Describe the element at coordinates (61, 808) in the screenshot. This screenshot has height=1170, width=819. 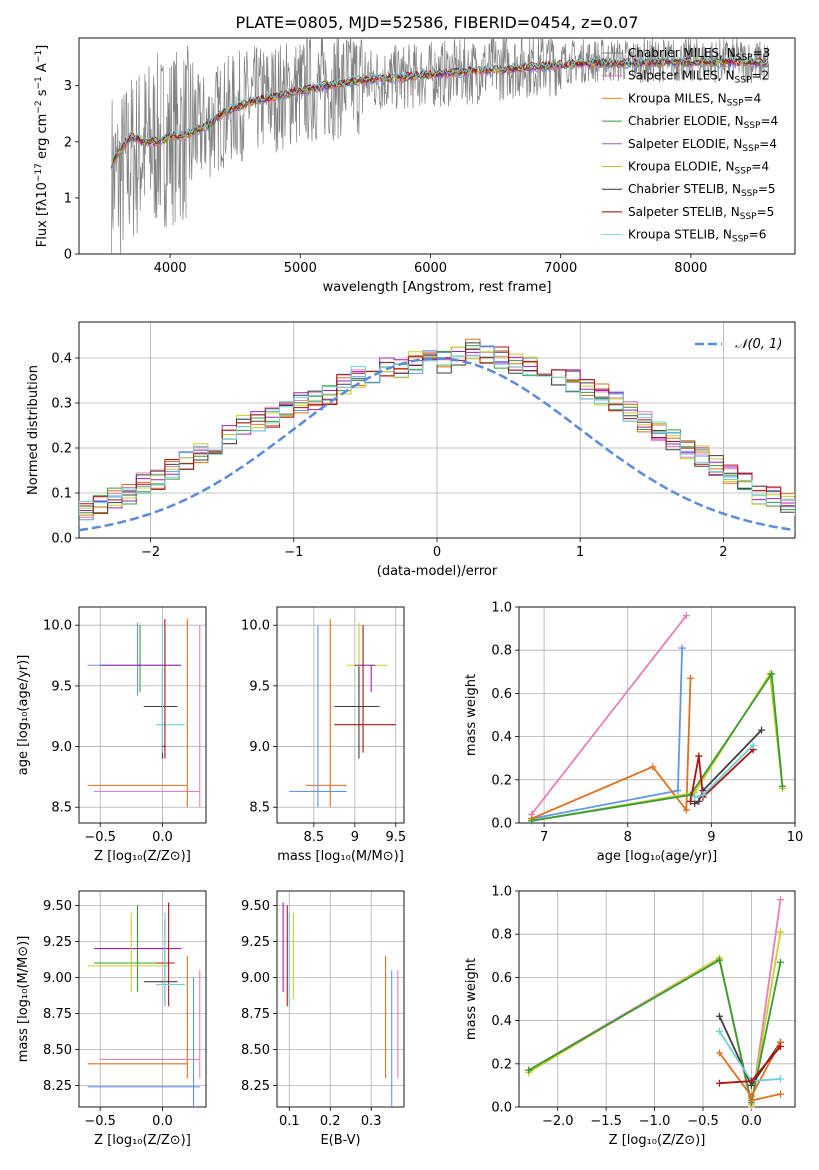
I see `y-tick-label: 8.5` at that location.